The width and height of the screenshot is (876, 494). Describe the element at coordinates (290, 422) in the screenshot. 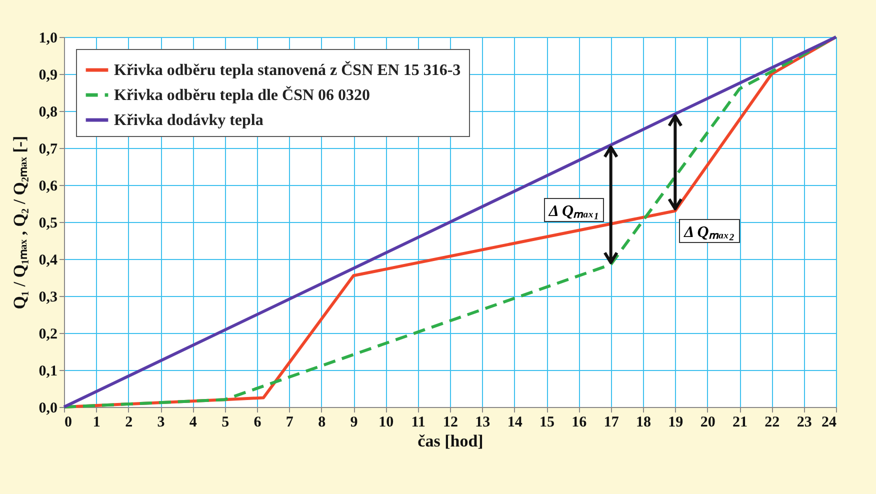

I see `x-tick-label: 7` at that location.